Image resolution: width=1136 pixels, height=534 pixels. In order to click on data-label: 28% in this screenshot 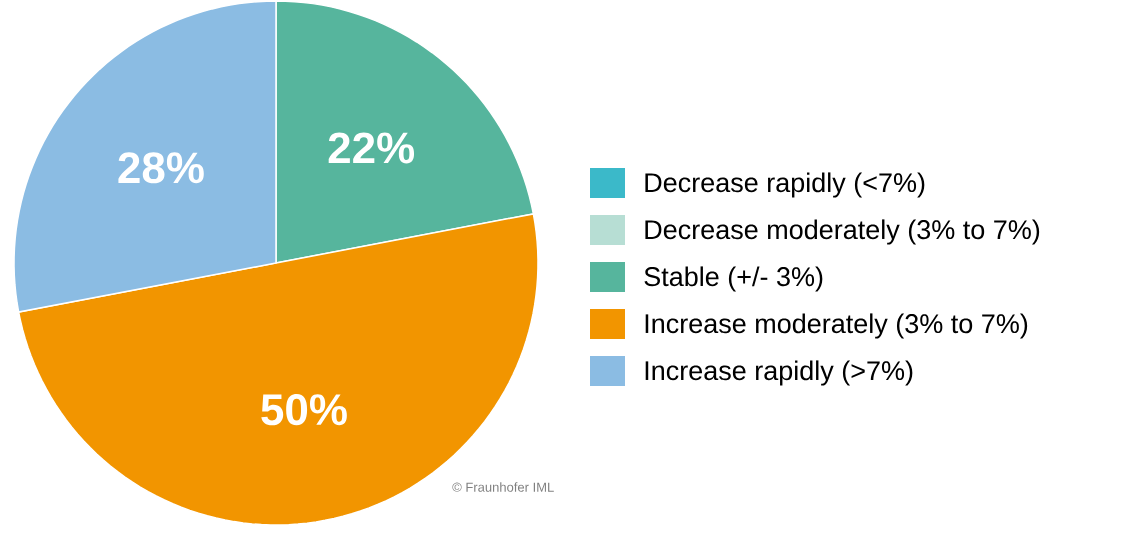, I will do `click(161, 168)`.